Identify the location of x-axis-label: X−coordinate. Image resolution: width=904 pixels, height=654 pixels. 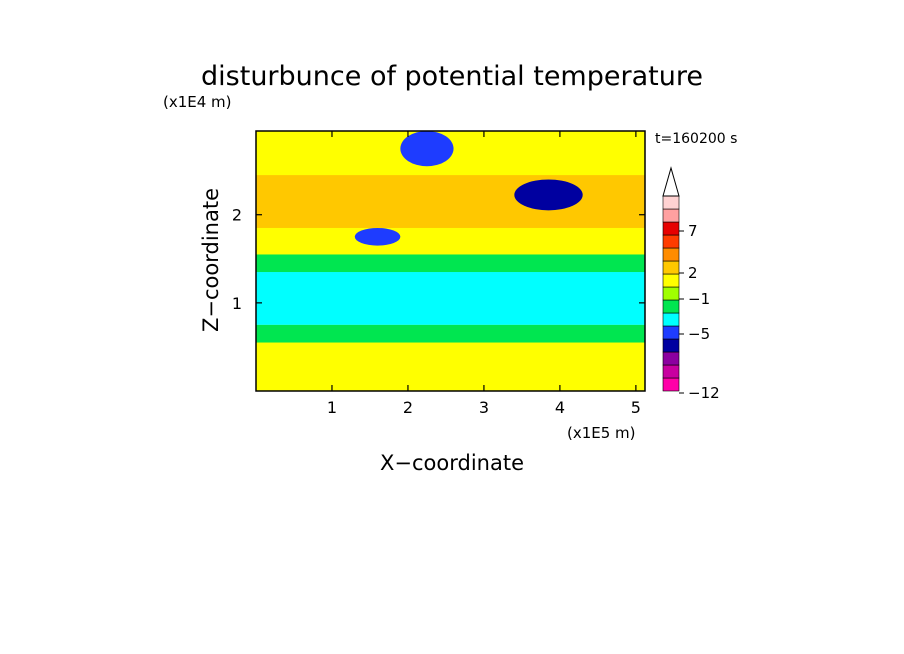
(452, 463).